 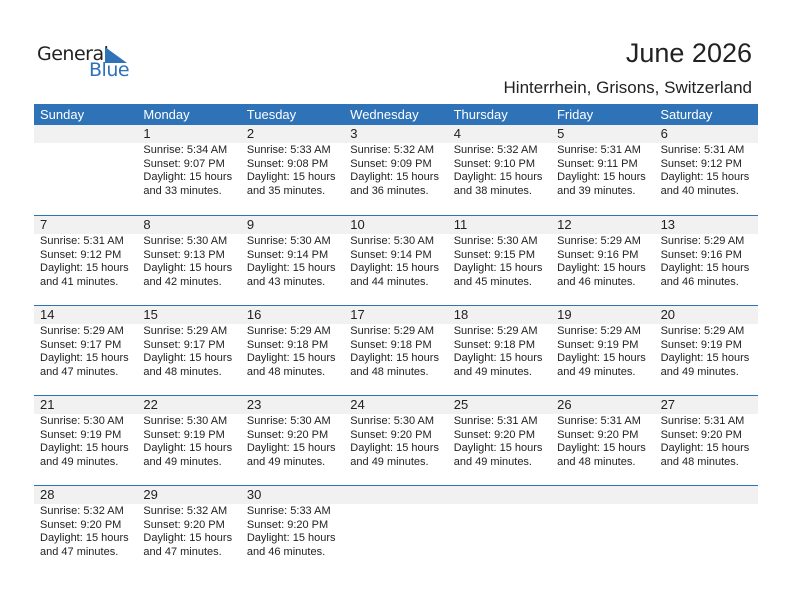 I want to click on daylight2-text: and 41 minutes., so click(x=79, y=281).